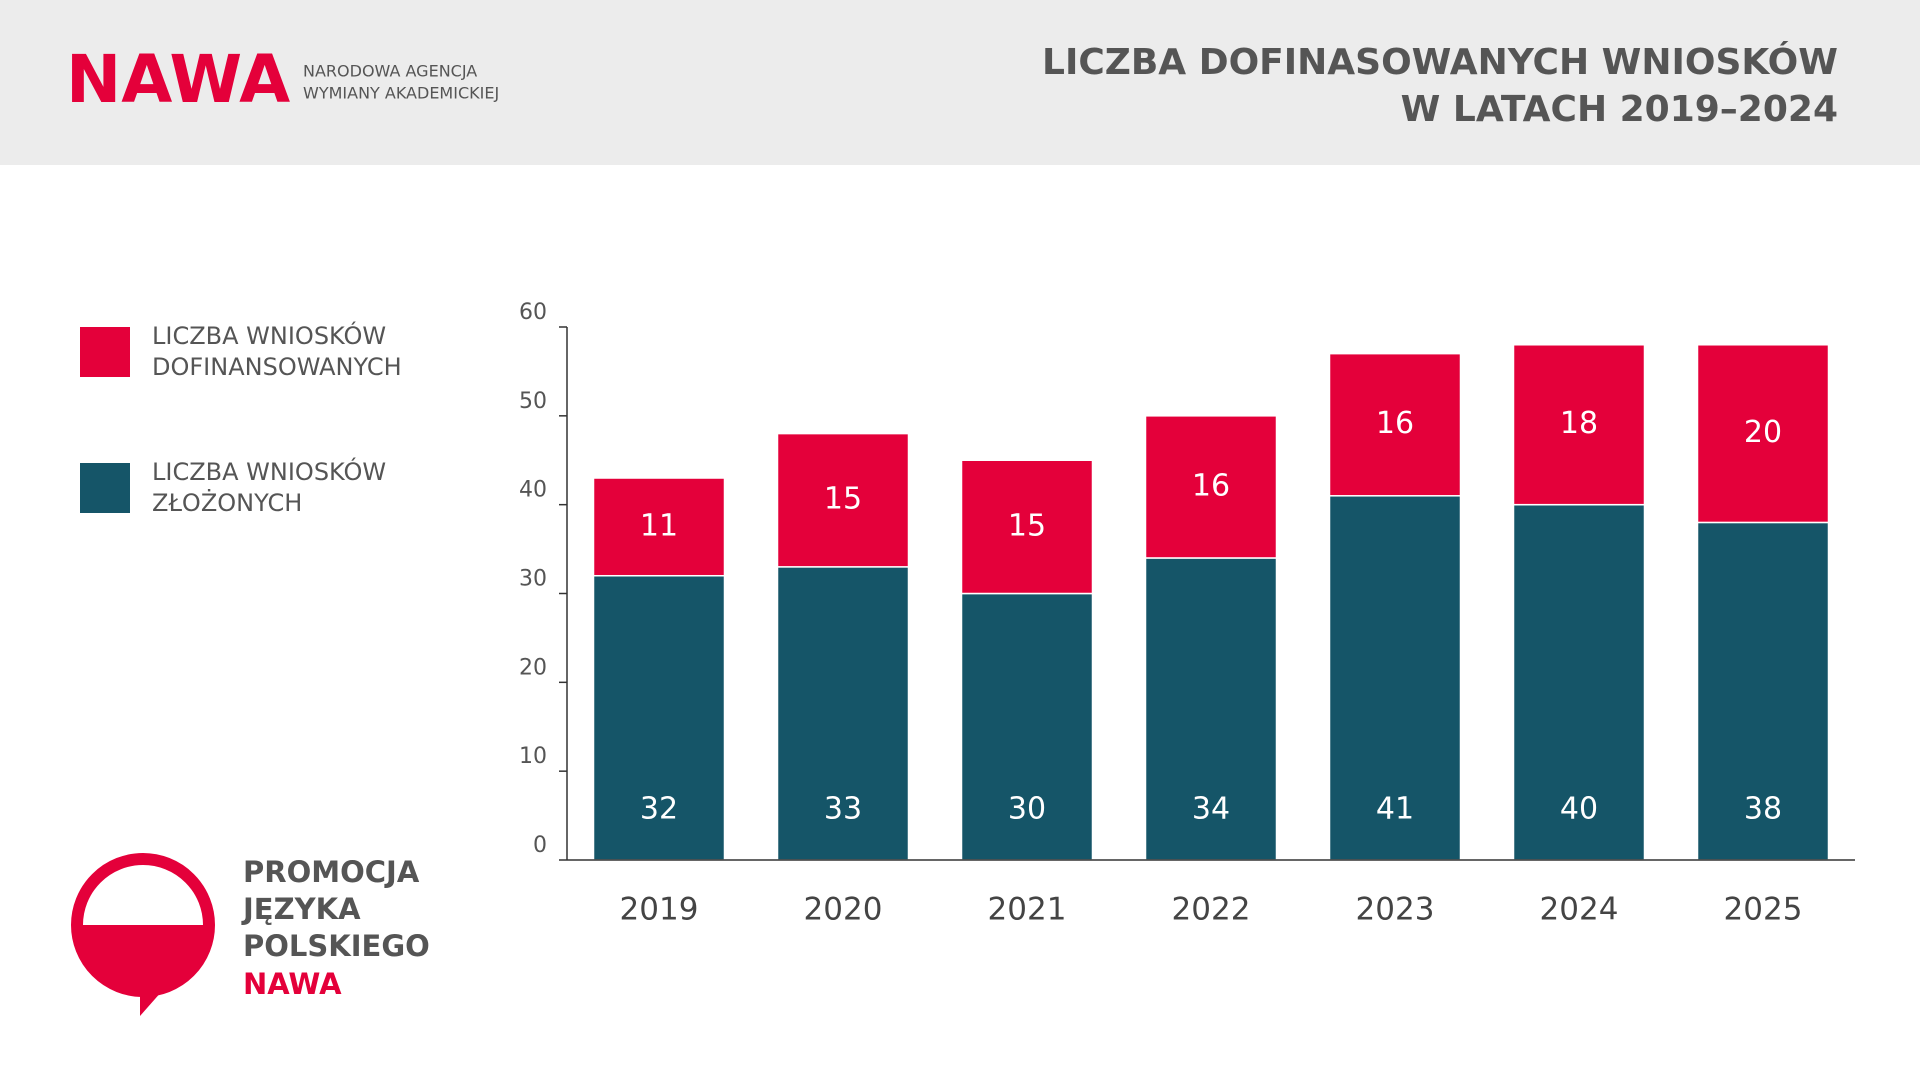 This screenshot has height=1080, width=1920. What do you see at coordinates (1027, 809) in the screenshot?
I see `value-label: 30` at bounding box center [1027, 809].